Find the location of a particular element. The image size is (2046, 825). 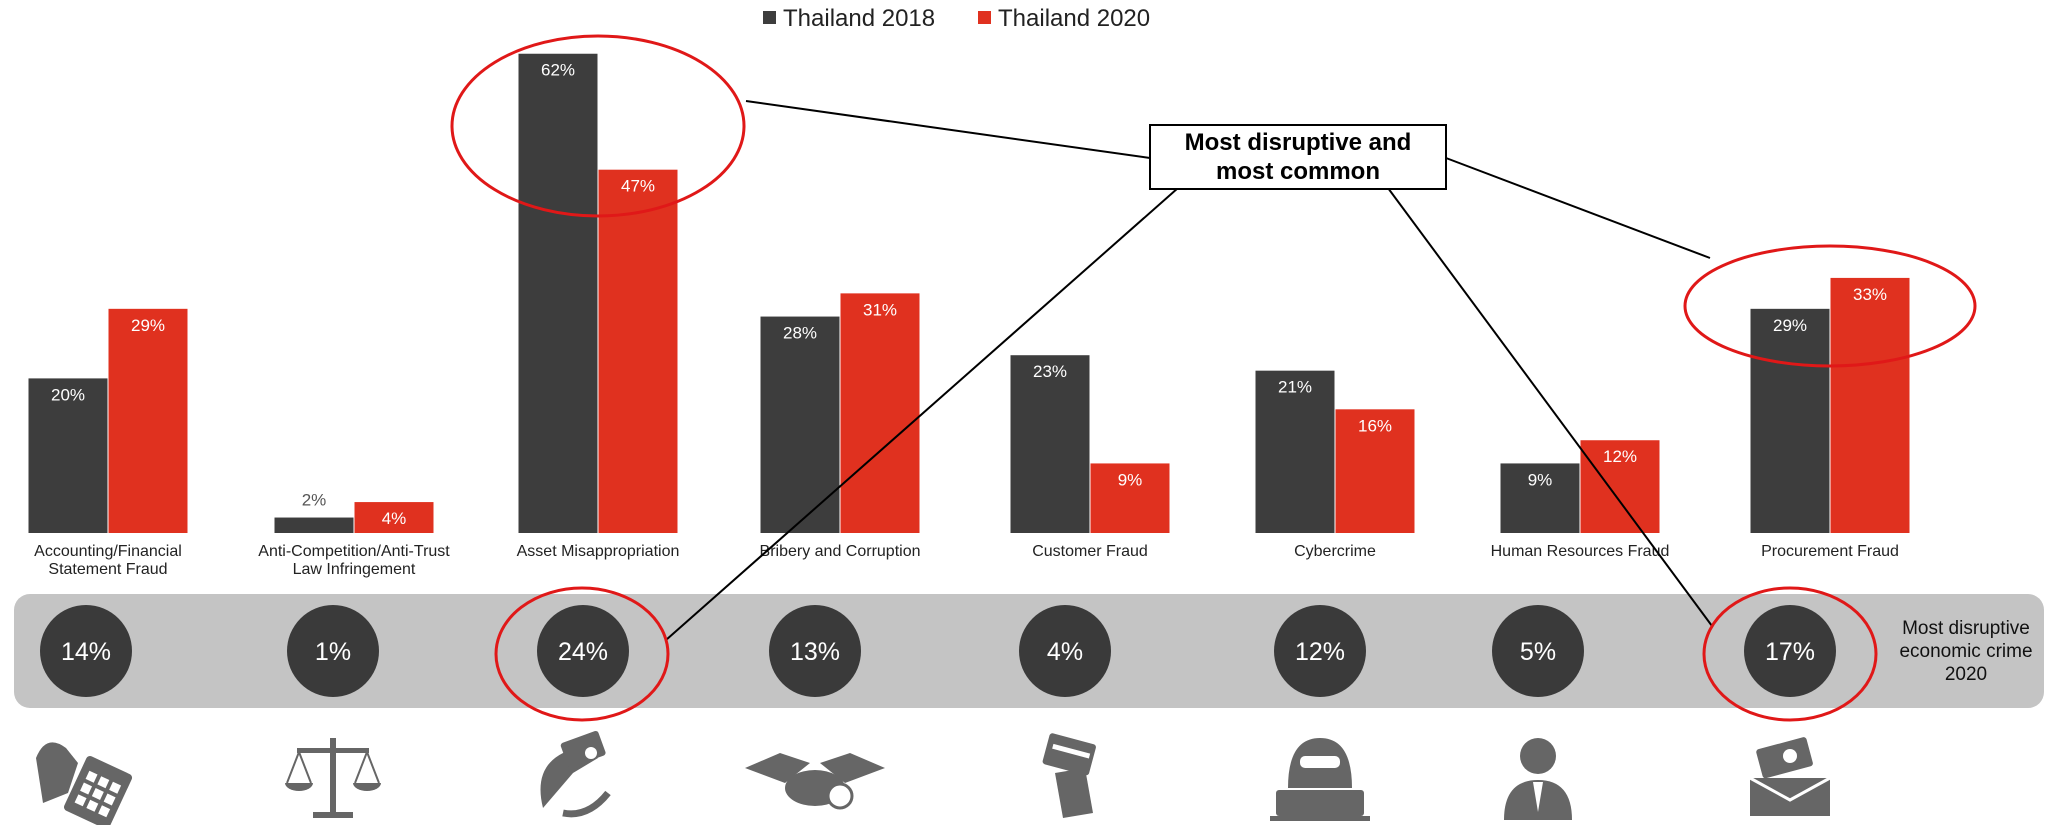

callout-text: Most disruptive and most common is located at coordinates (1298, 157).